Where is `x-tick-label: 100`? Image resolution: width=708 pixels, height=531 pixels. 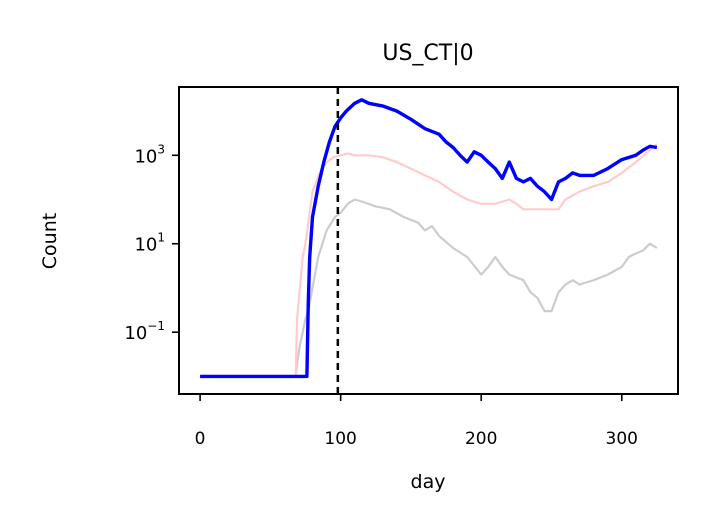 x-tick-label: 100 is located at coordinates (340, 439).